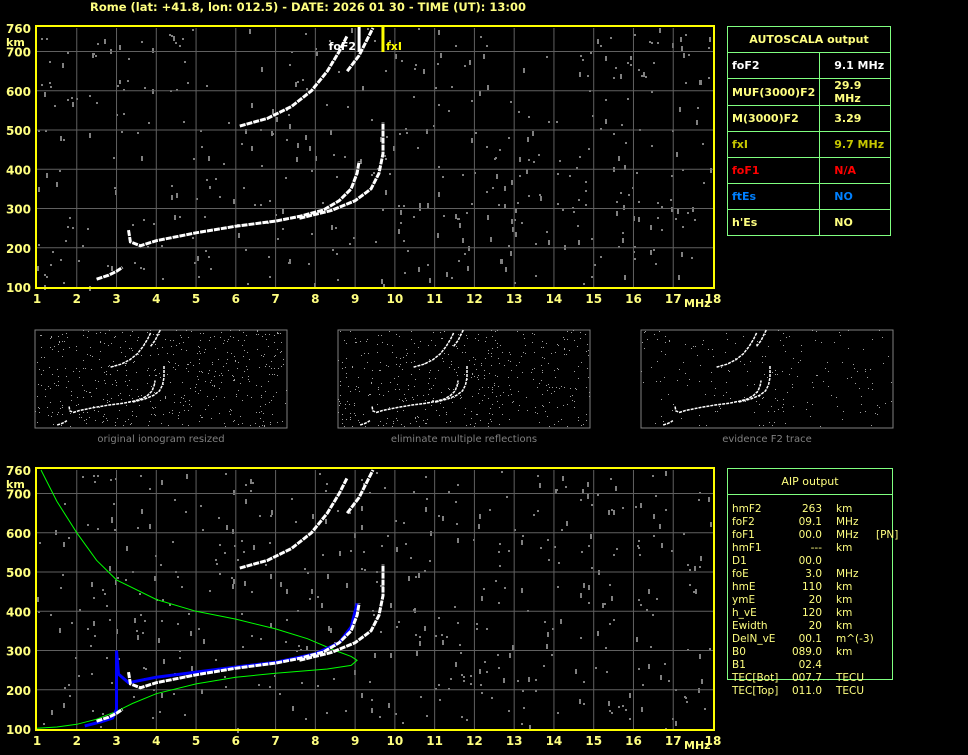 This screenshot has width=968, height=755. Describe the element at coordinates (887, 535) in the screenshot. I see `aip-extra: [PN]` at that location.